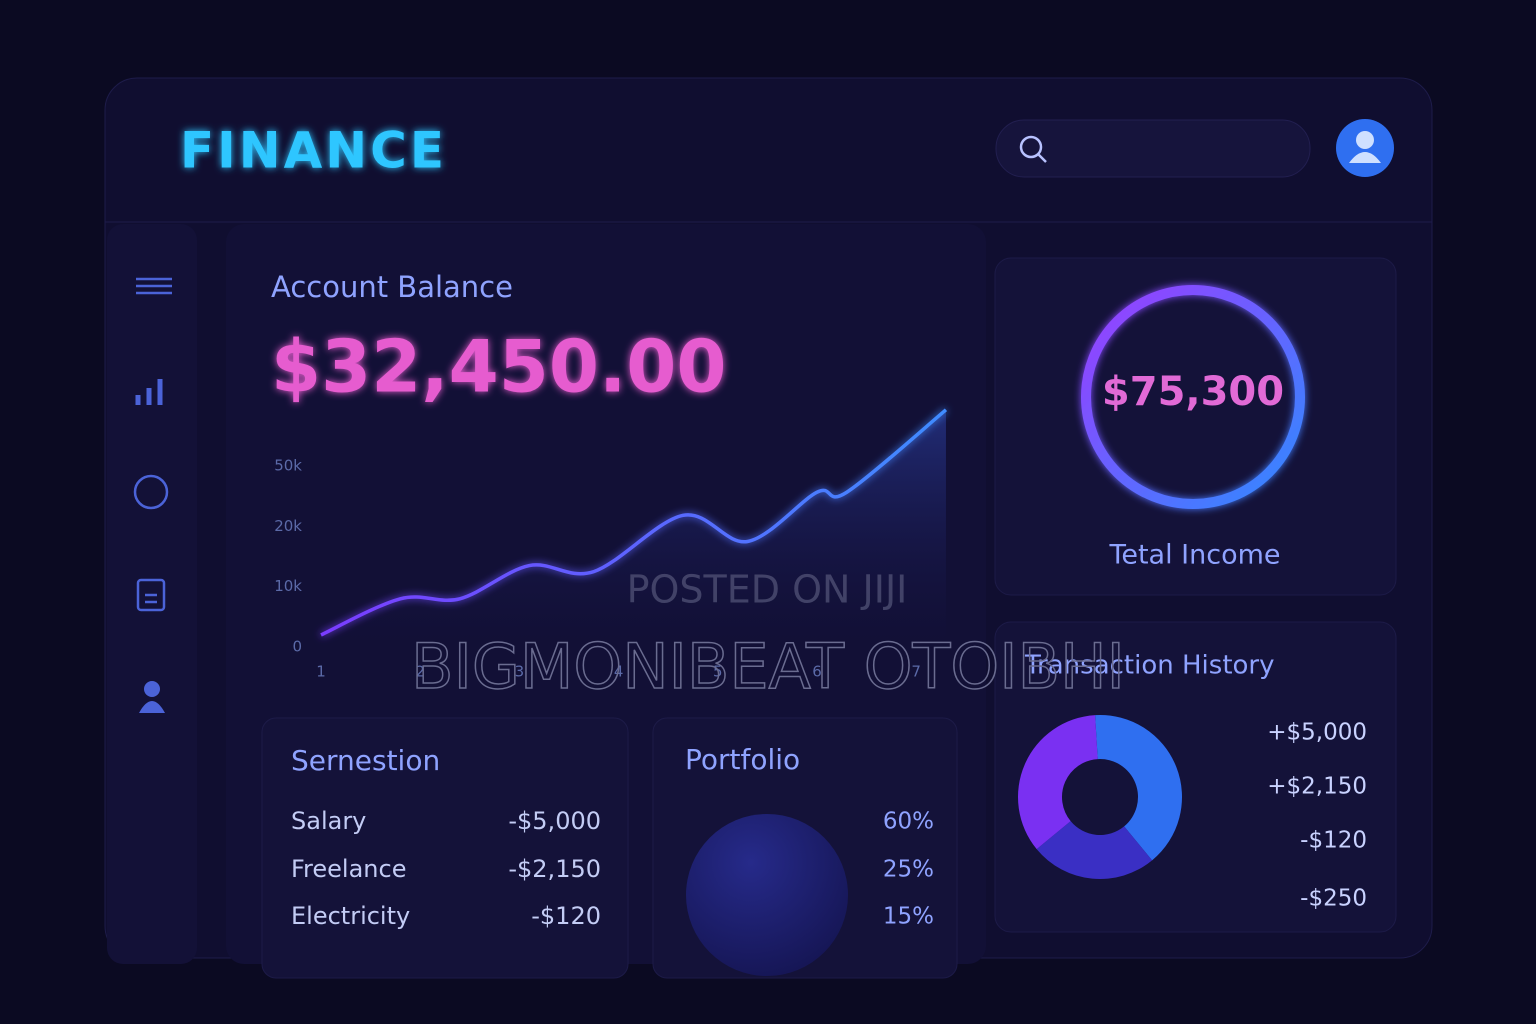 The image size is (1536, 1024). I want to click on income-card, so click(1195, 426).